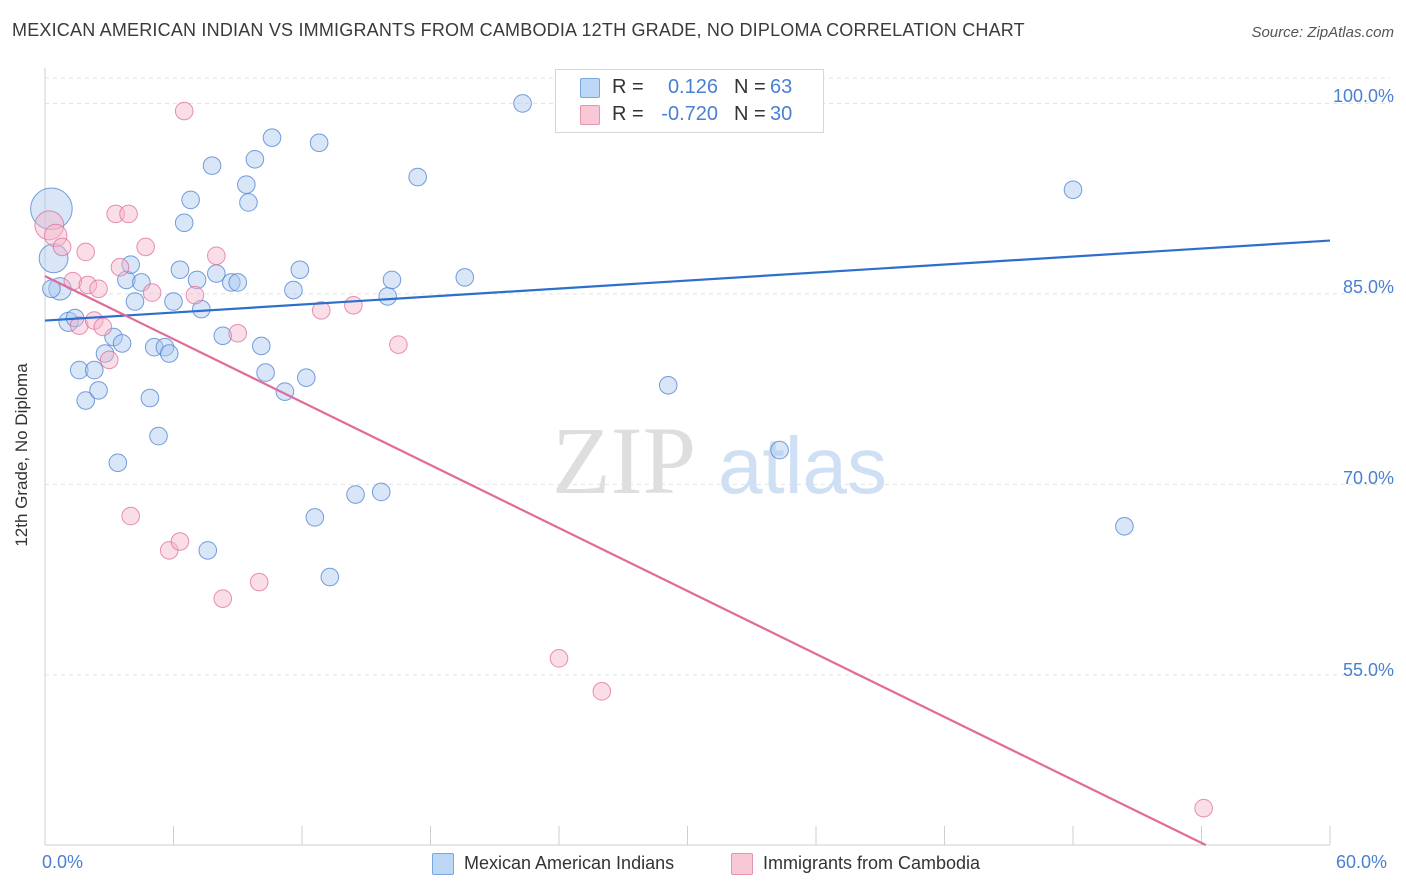 The image size is (1406, 892). I want to click on legend-r-value: -0.720, so click(689, 114).